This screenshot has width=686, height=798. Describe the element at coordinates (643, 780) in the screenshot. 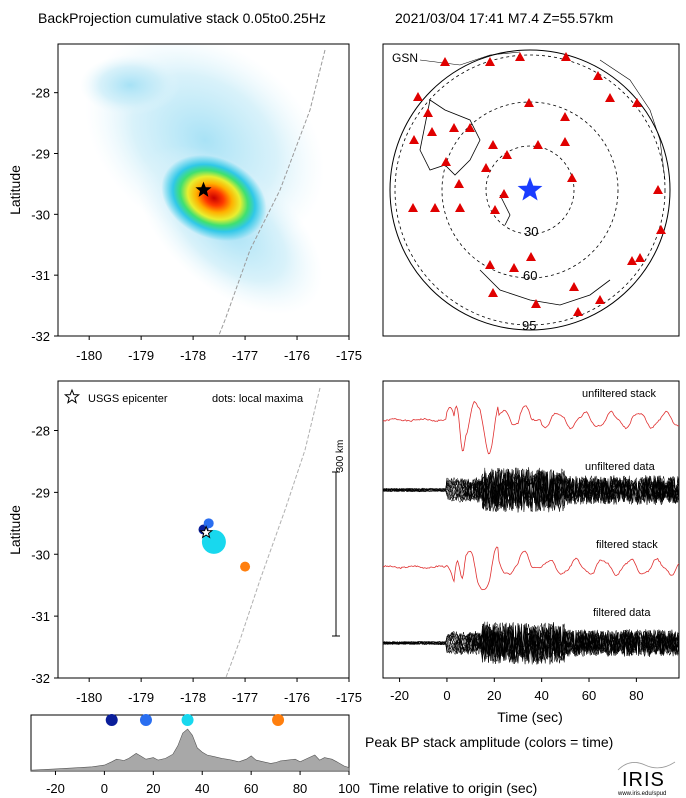

I see `logo-text: IRIS` at that location.